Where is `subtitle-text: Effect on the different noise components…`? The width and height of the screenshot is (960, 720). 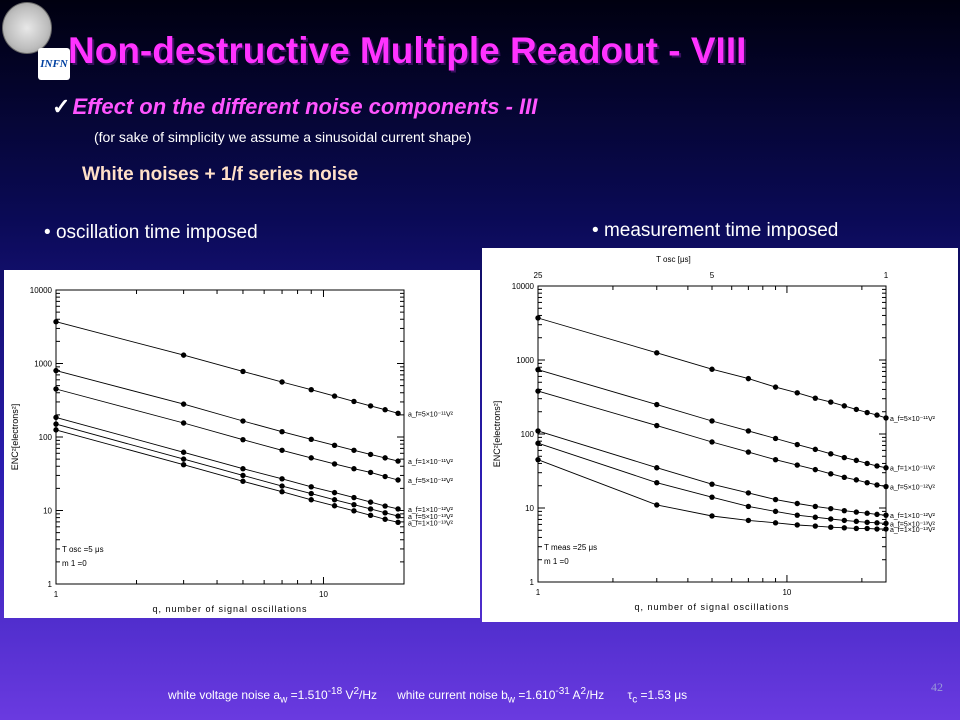
subtitle-text: Effect on the different noise components… is located at coordinates (305, 106).